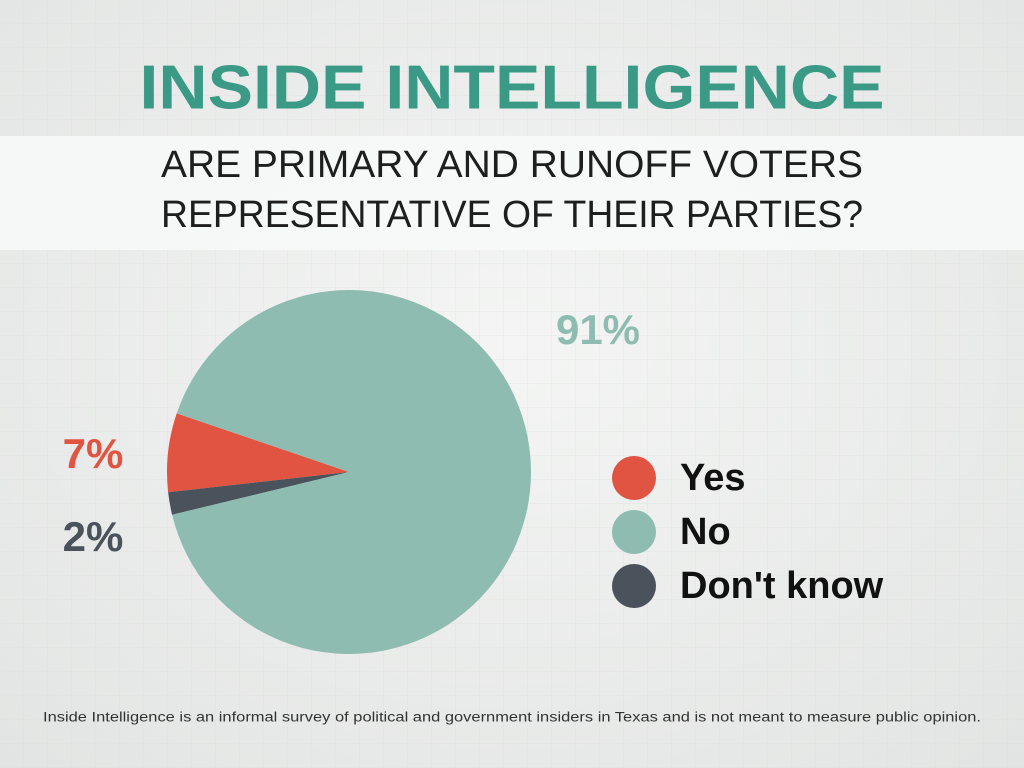 The height and width of the screenshot is (768, 1024). What do you see at coordinates (598, 329) in the screenshot?
I see `value-label: 91%` at bounding box center [598, 329].